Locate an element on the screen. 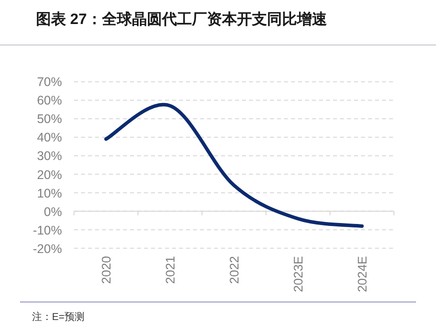  y-tick-label: 70% is located at coordinates (49, 82).